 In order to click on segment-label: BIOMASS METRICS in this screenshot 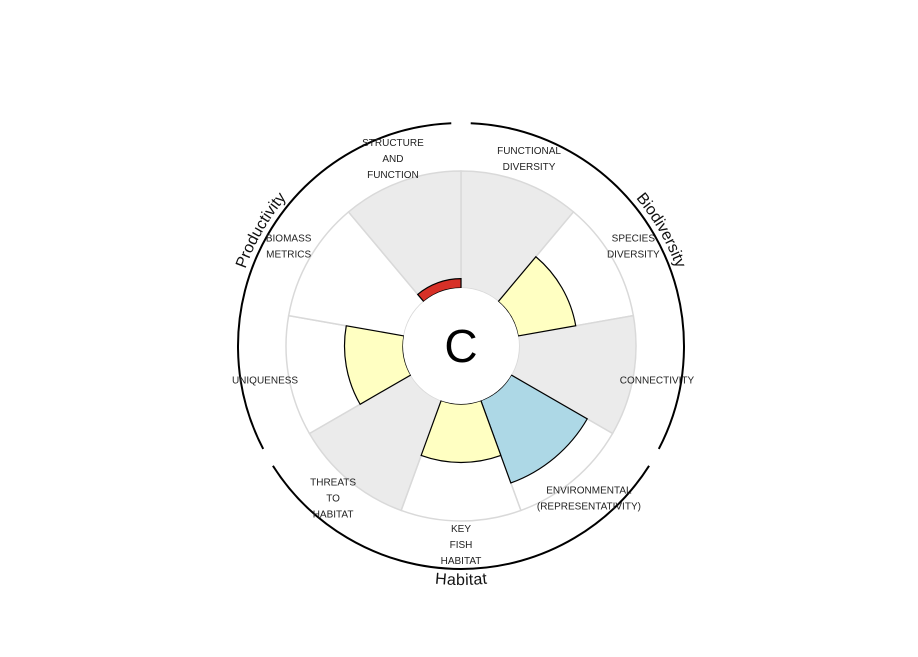, I will do `click(289, 246)`.